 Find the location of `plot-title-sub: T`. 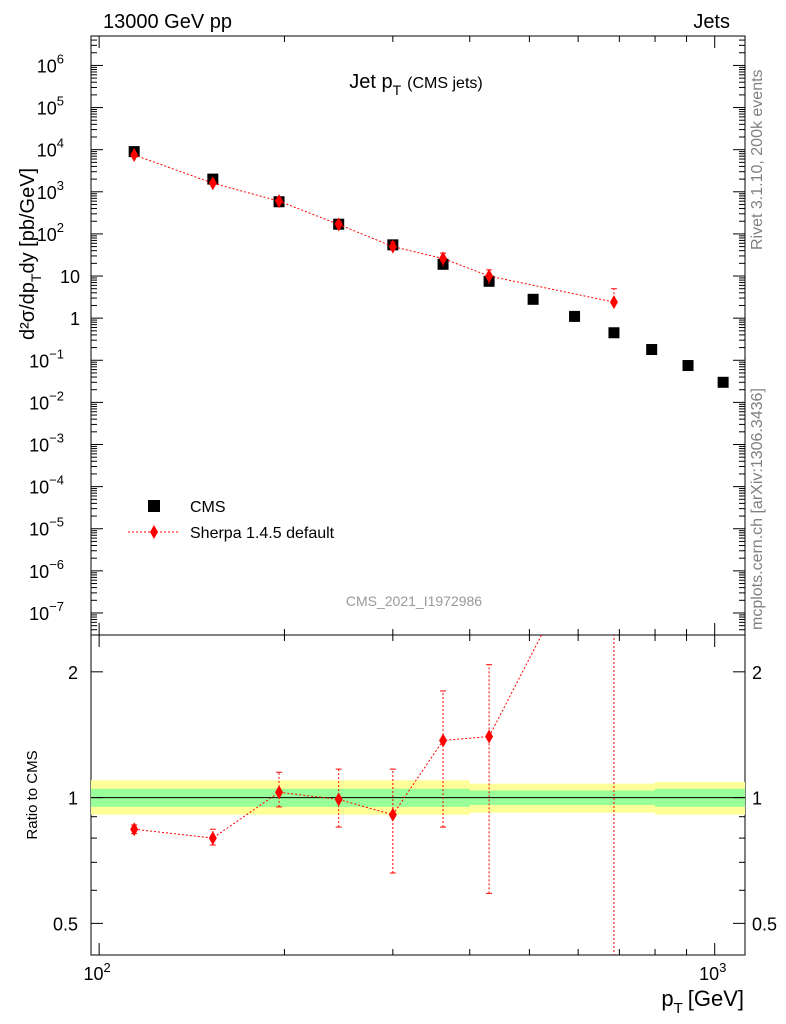

plot-title-sub: T is located at coordinates (397, 90).